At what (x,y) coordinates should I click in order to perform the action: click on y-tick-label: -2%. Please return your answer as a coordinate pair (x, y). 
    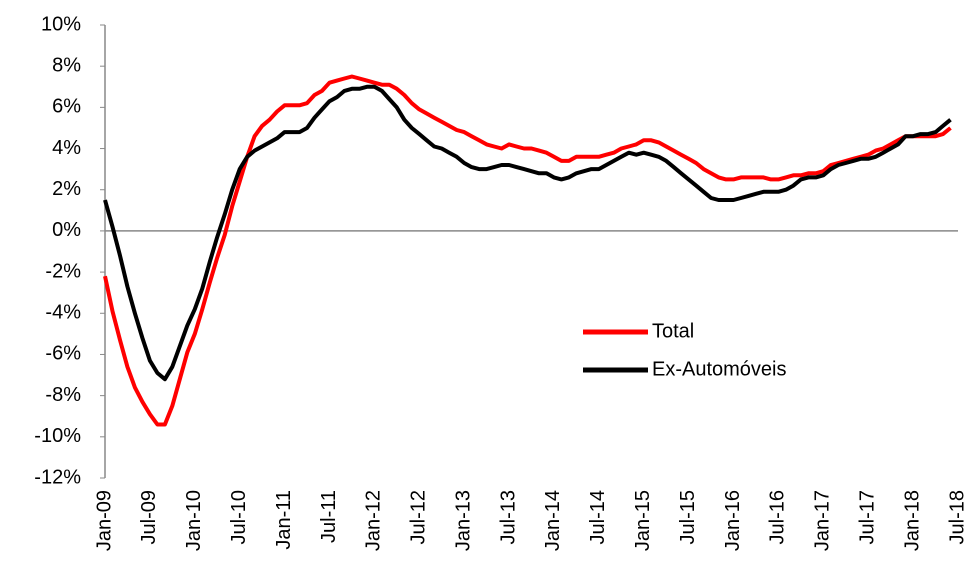
    Looking at the image, I should click on (63, 271).